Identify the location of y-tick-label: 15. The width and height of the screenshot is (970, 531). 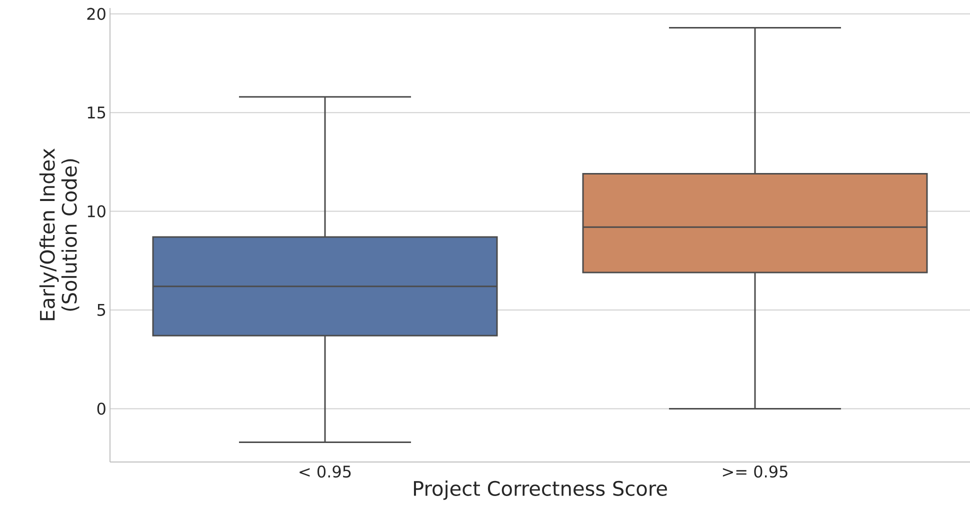
(97, 112).